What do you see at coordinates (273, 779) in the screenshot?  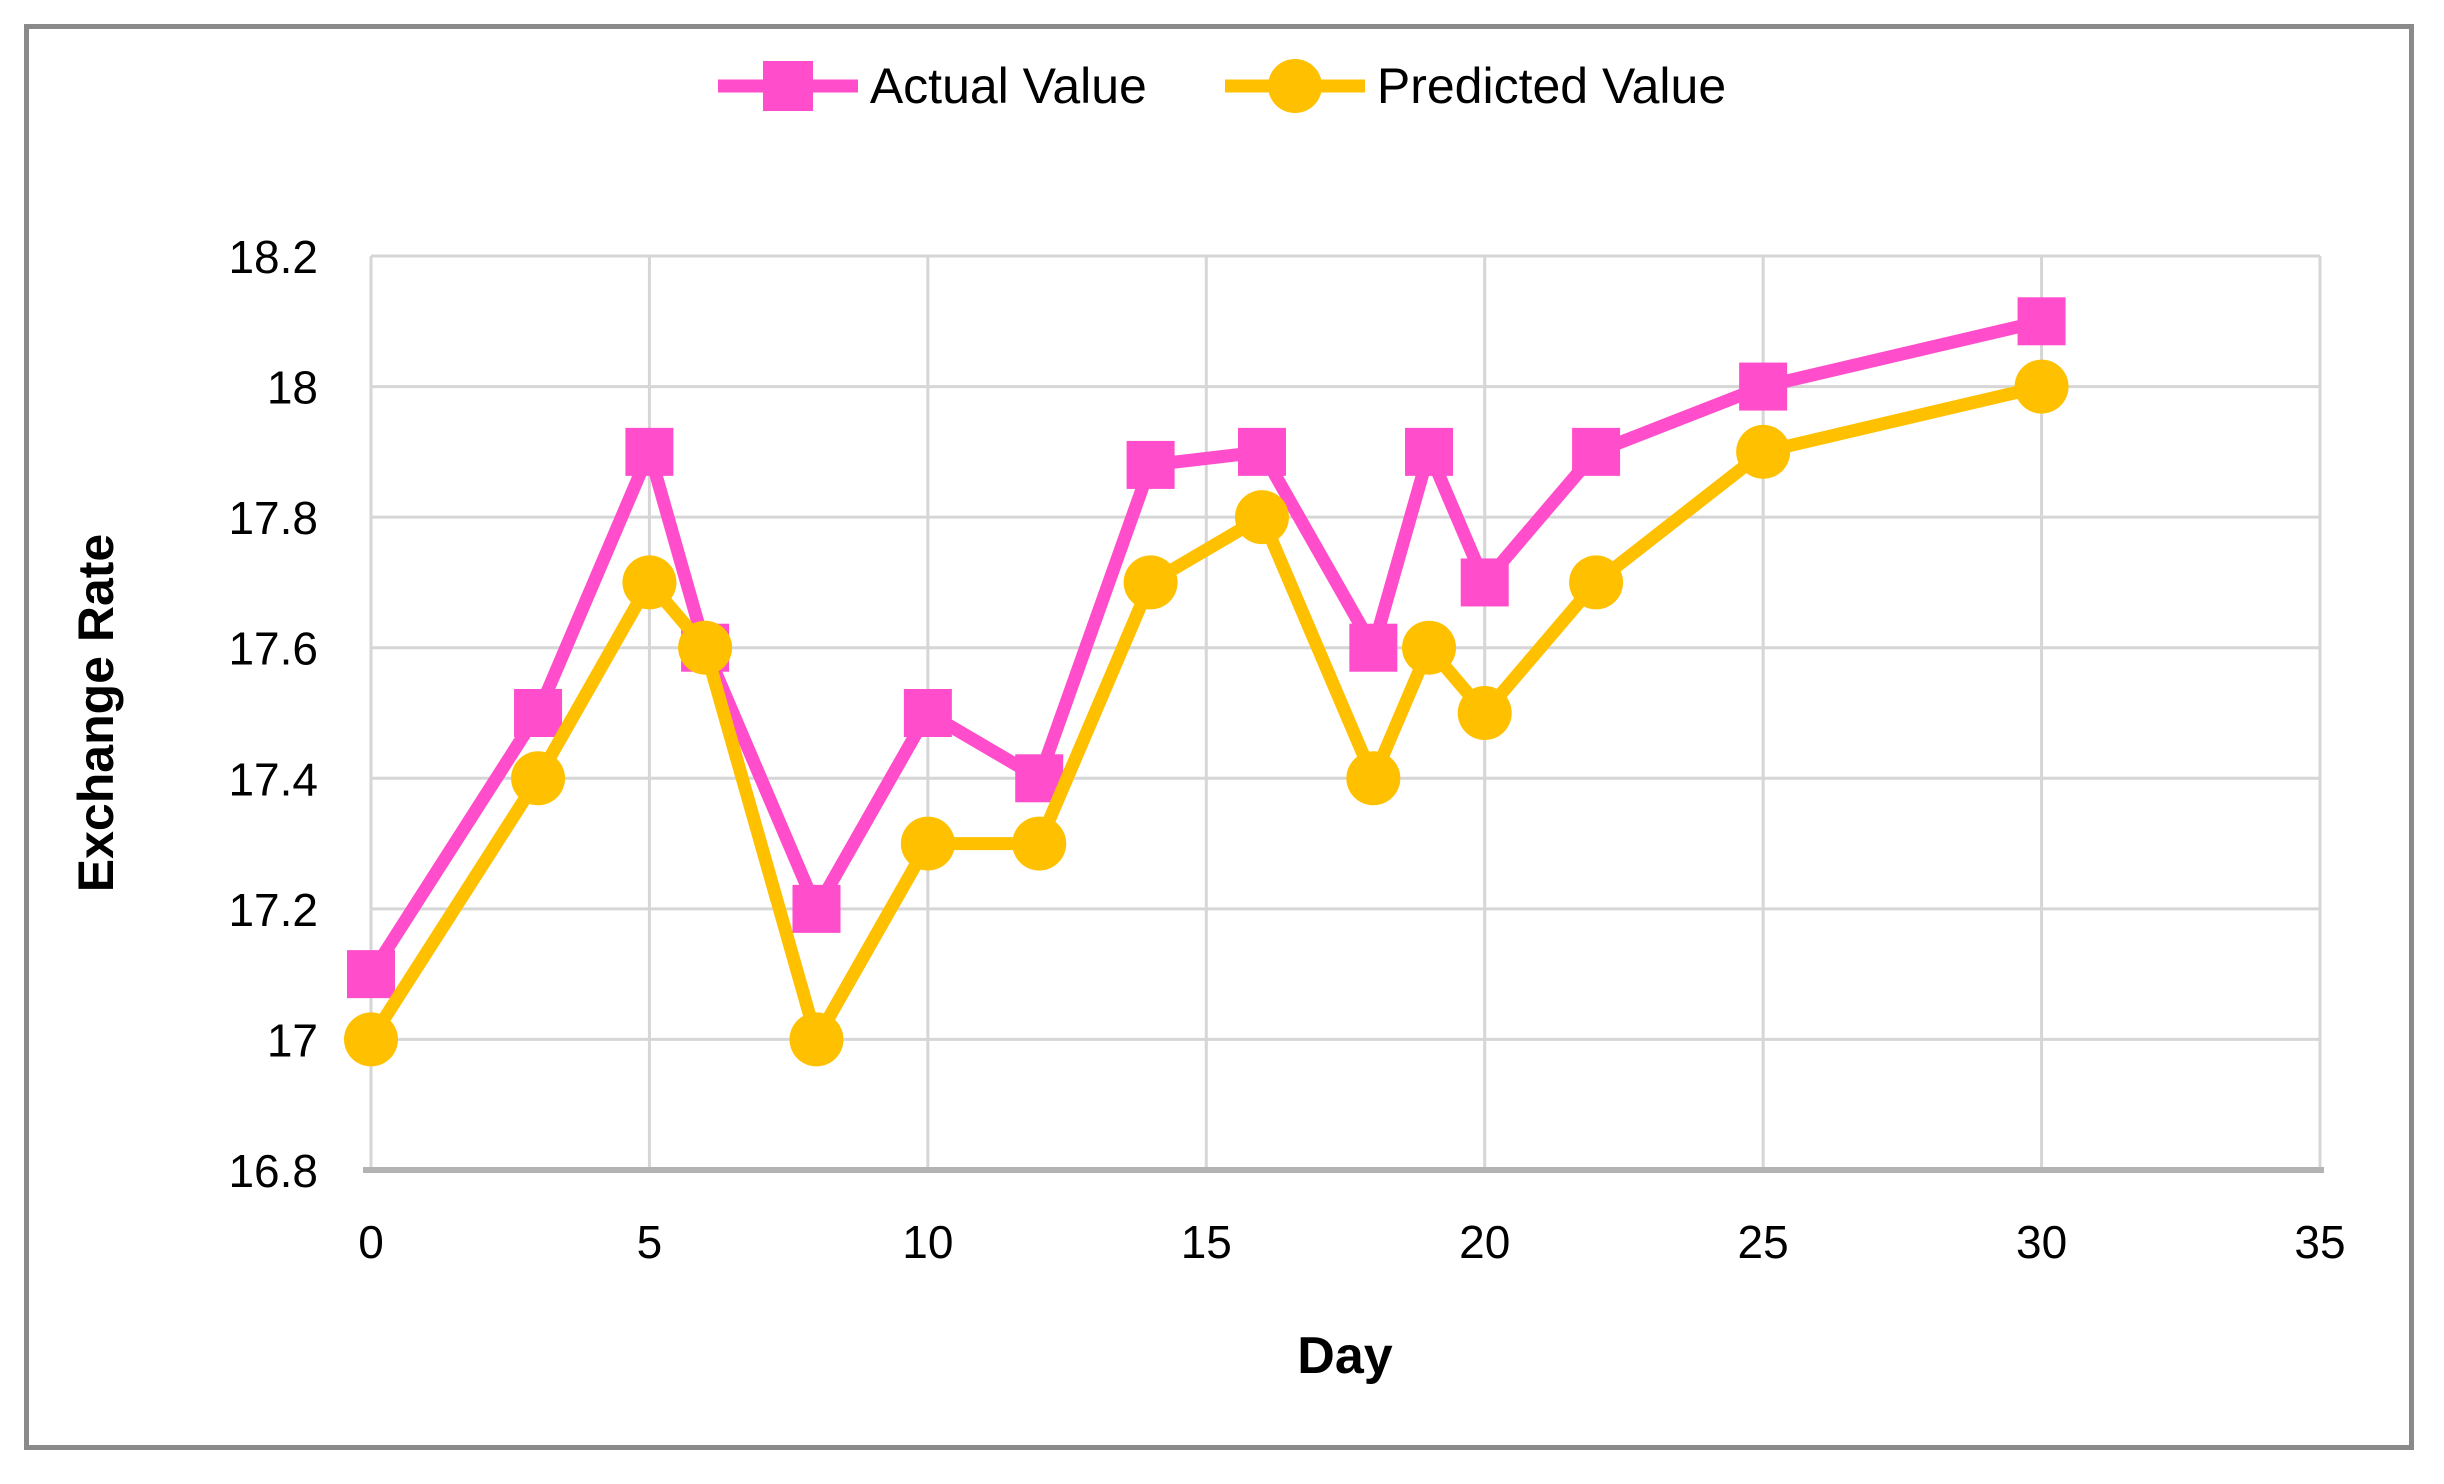 I see `y-tick-label: 17.4` at bounding box center [273, 779].